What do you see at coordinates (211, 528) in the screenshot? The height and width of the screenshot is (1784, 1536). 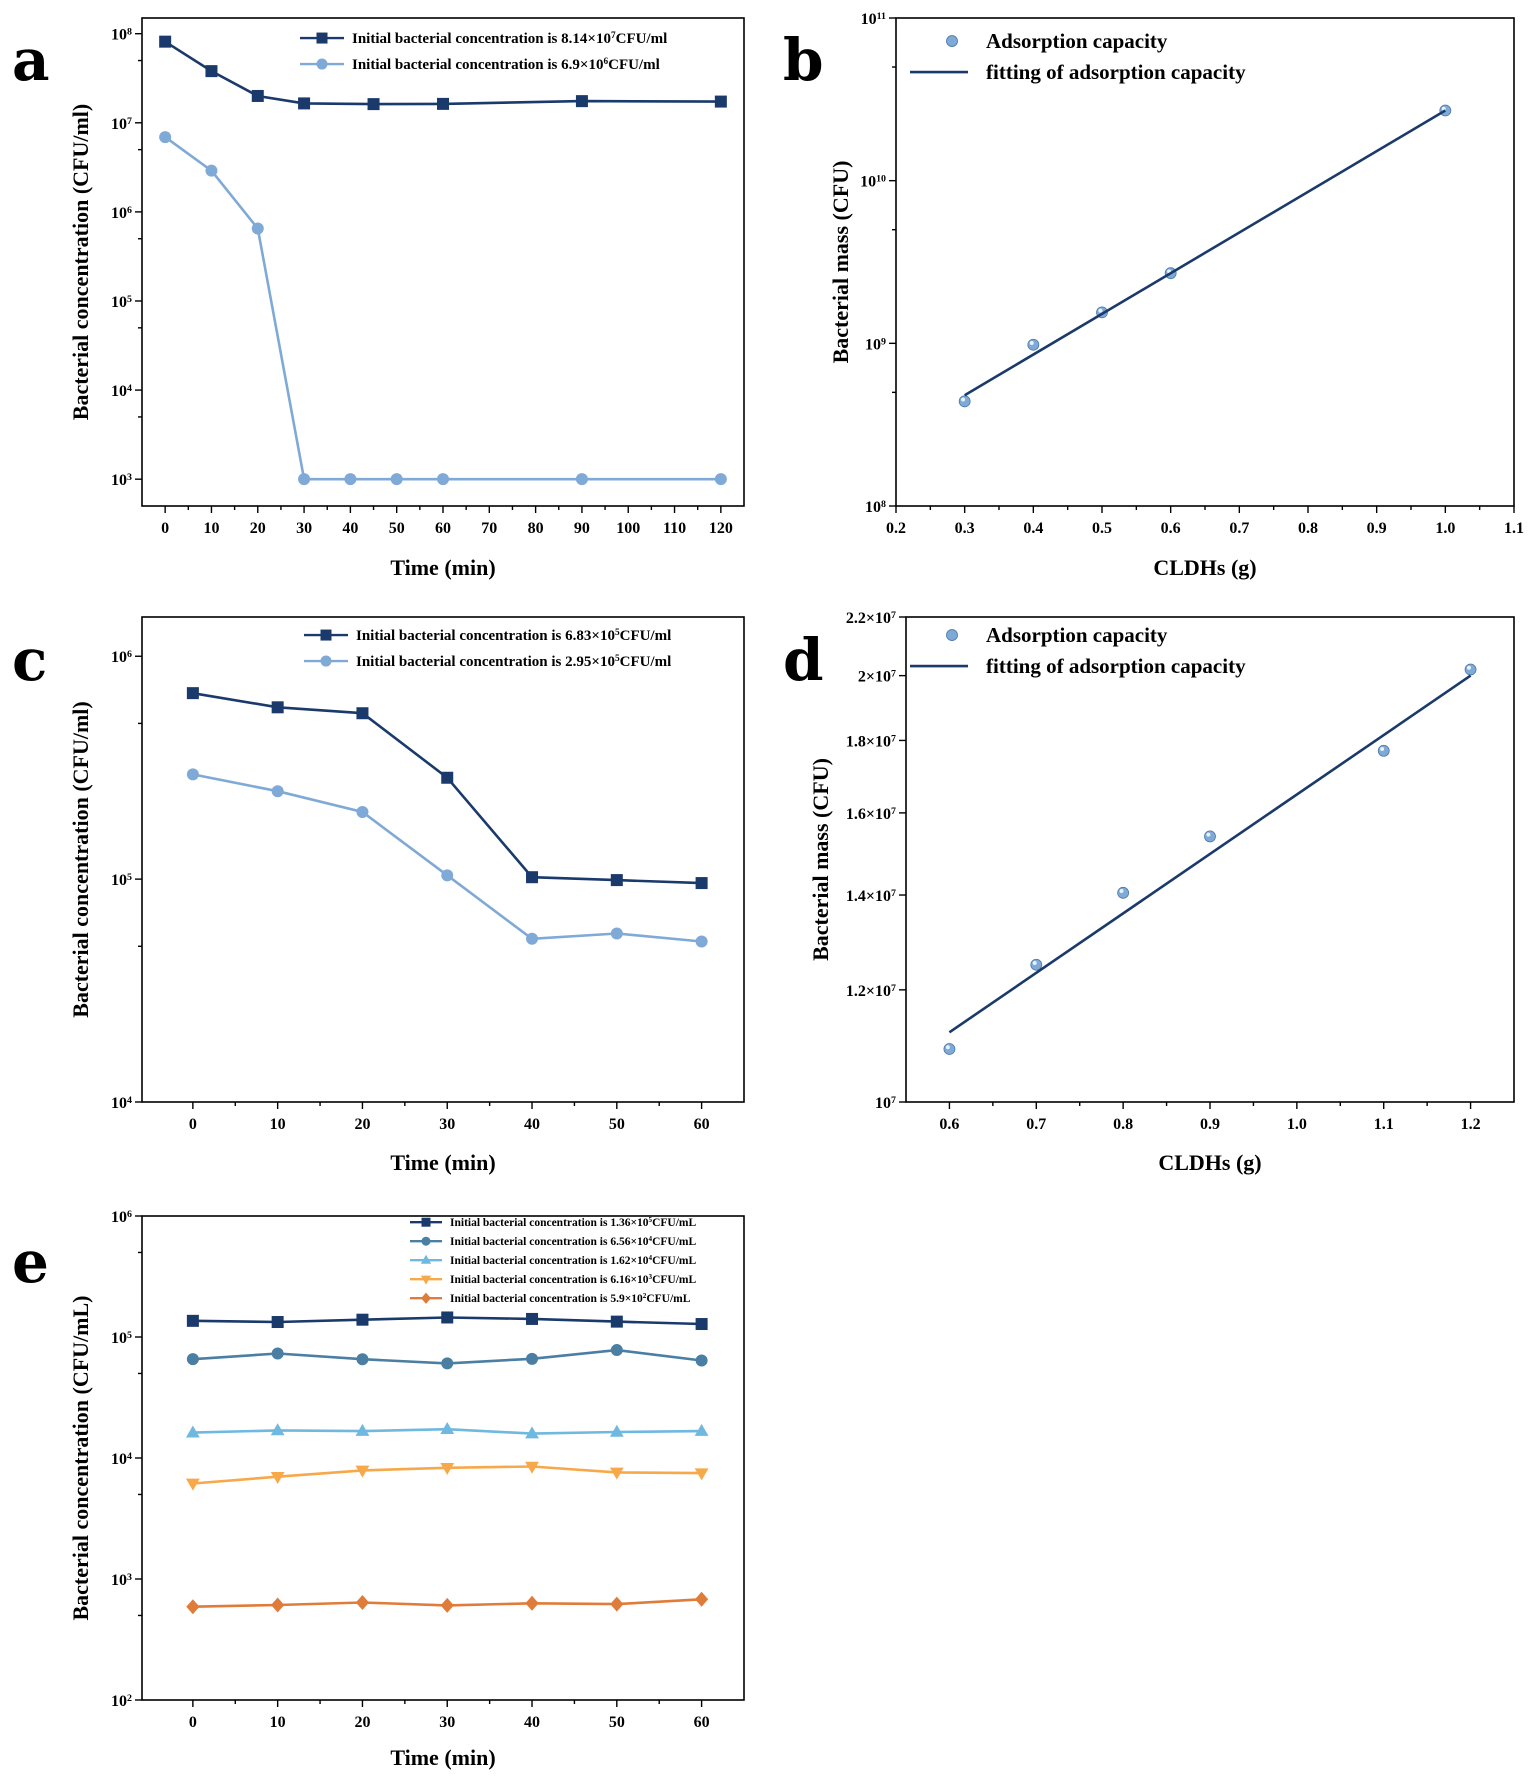 I see `x-tick-label: 10` at bounding box center [211, 528].